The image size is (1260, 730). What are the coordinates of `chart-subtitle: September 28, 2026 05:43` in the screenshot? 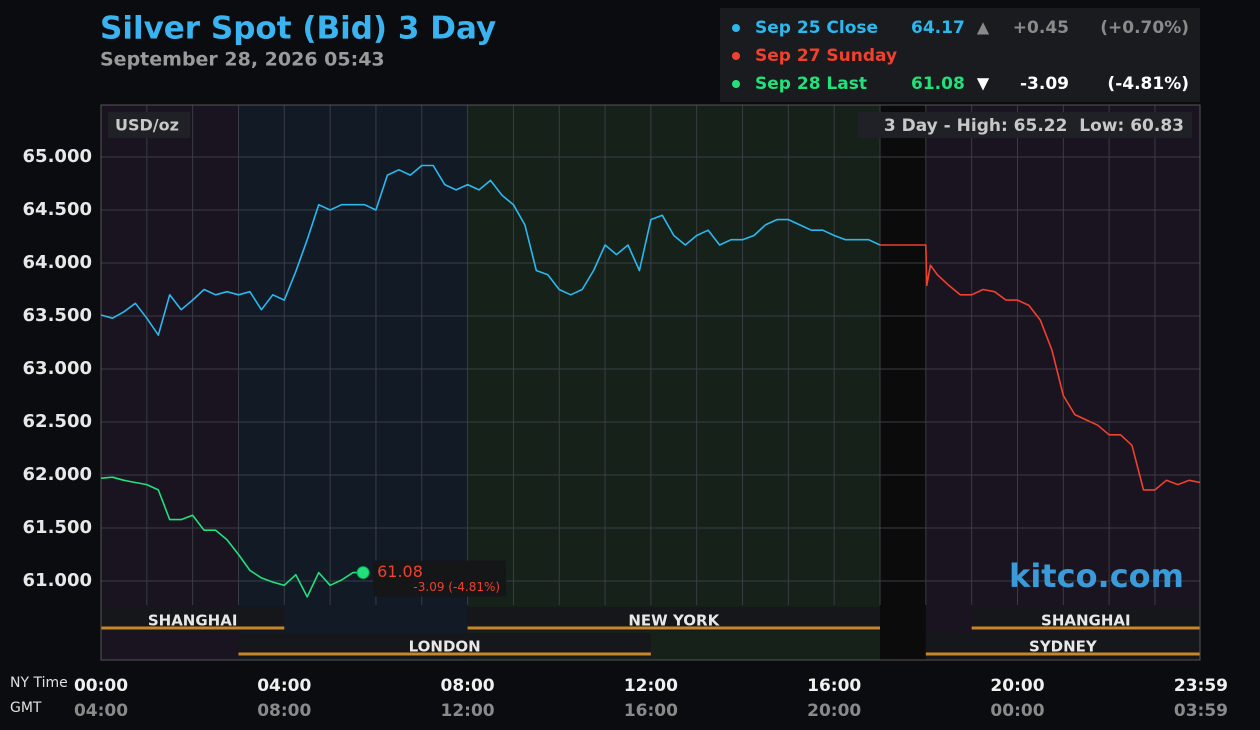 It's located at (242, 60).